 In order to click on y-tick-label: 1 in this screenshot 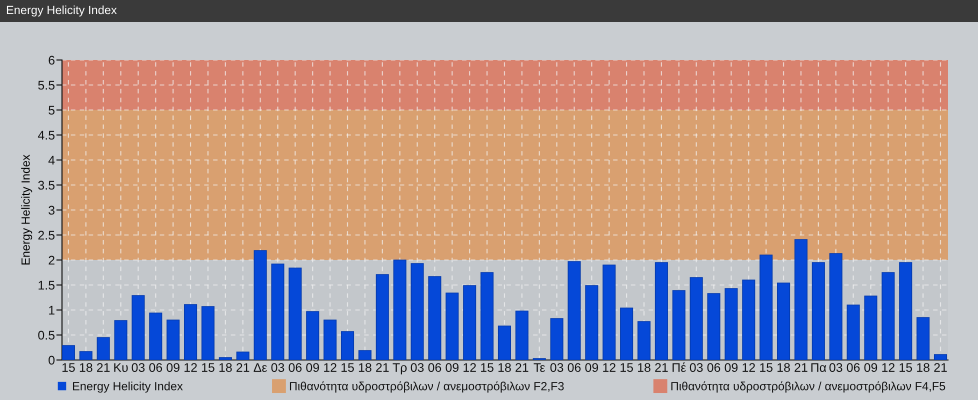, I will do `click(51, 310)`.